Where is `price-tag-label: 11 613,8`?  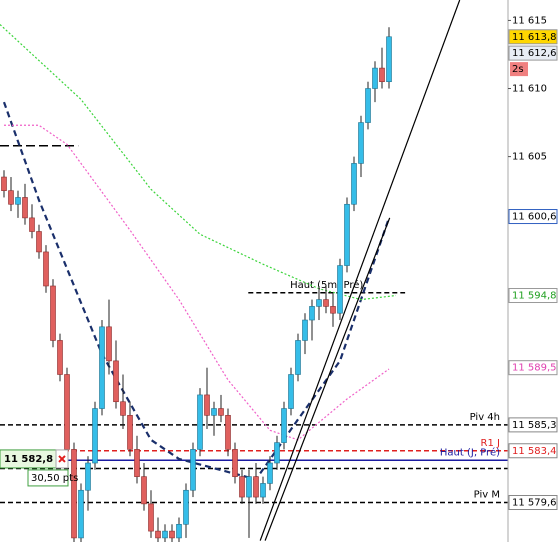
price-tag-label: 11 613,8 is located at coordinates (534, 37).